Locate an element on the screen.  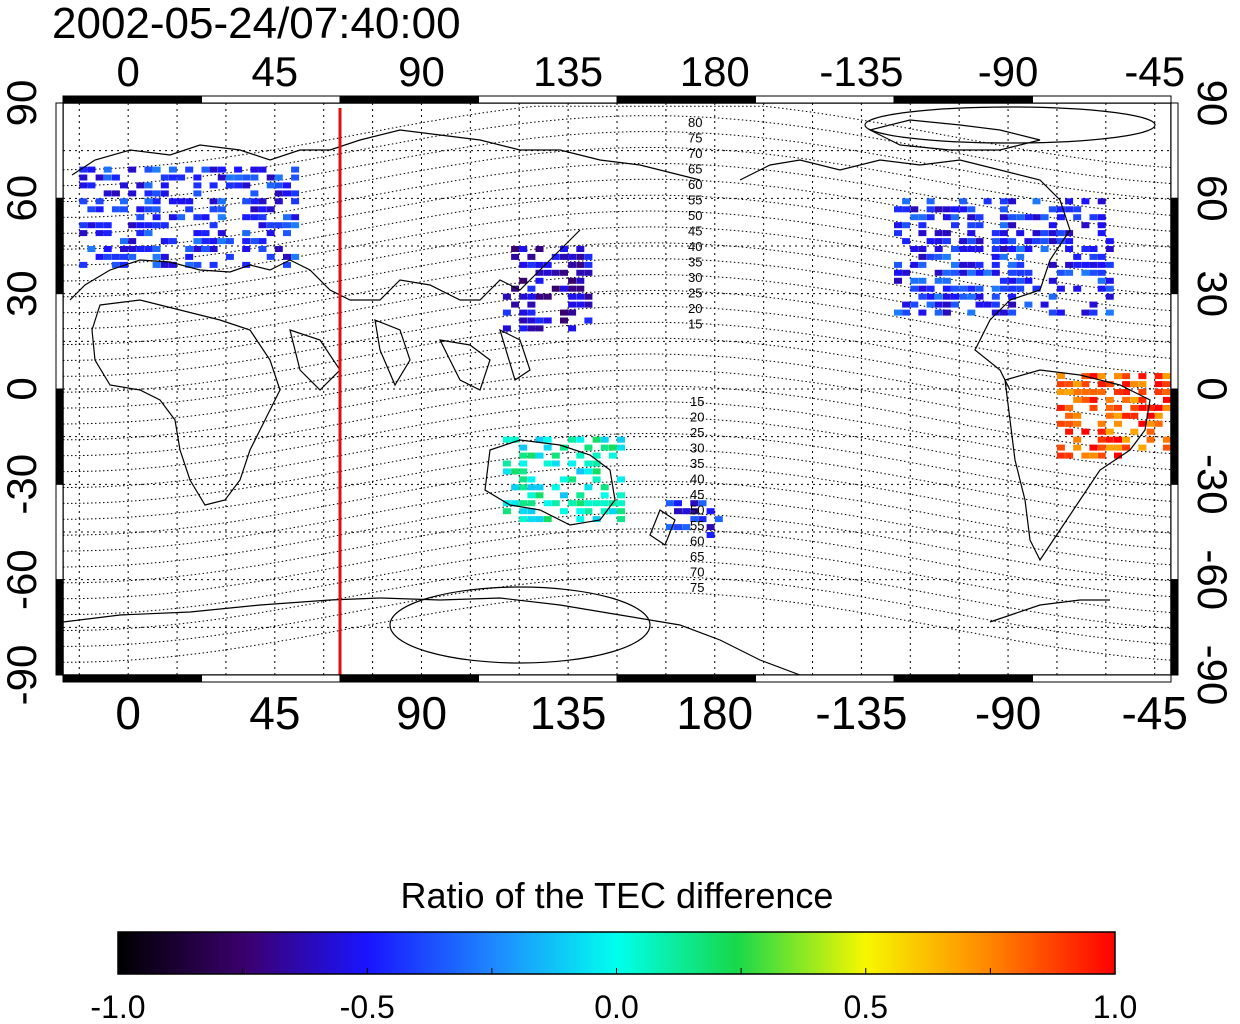
bottom-lon-label: -135 is located at coordinates (861, 713).